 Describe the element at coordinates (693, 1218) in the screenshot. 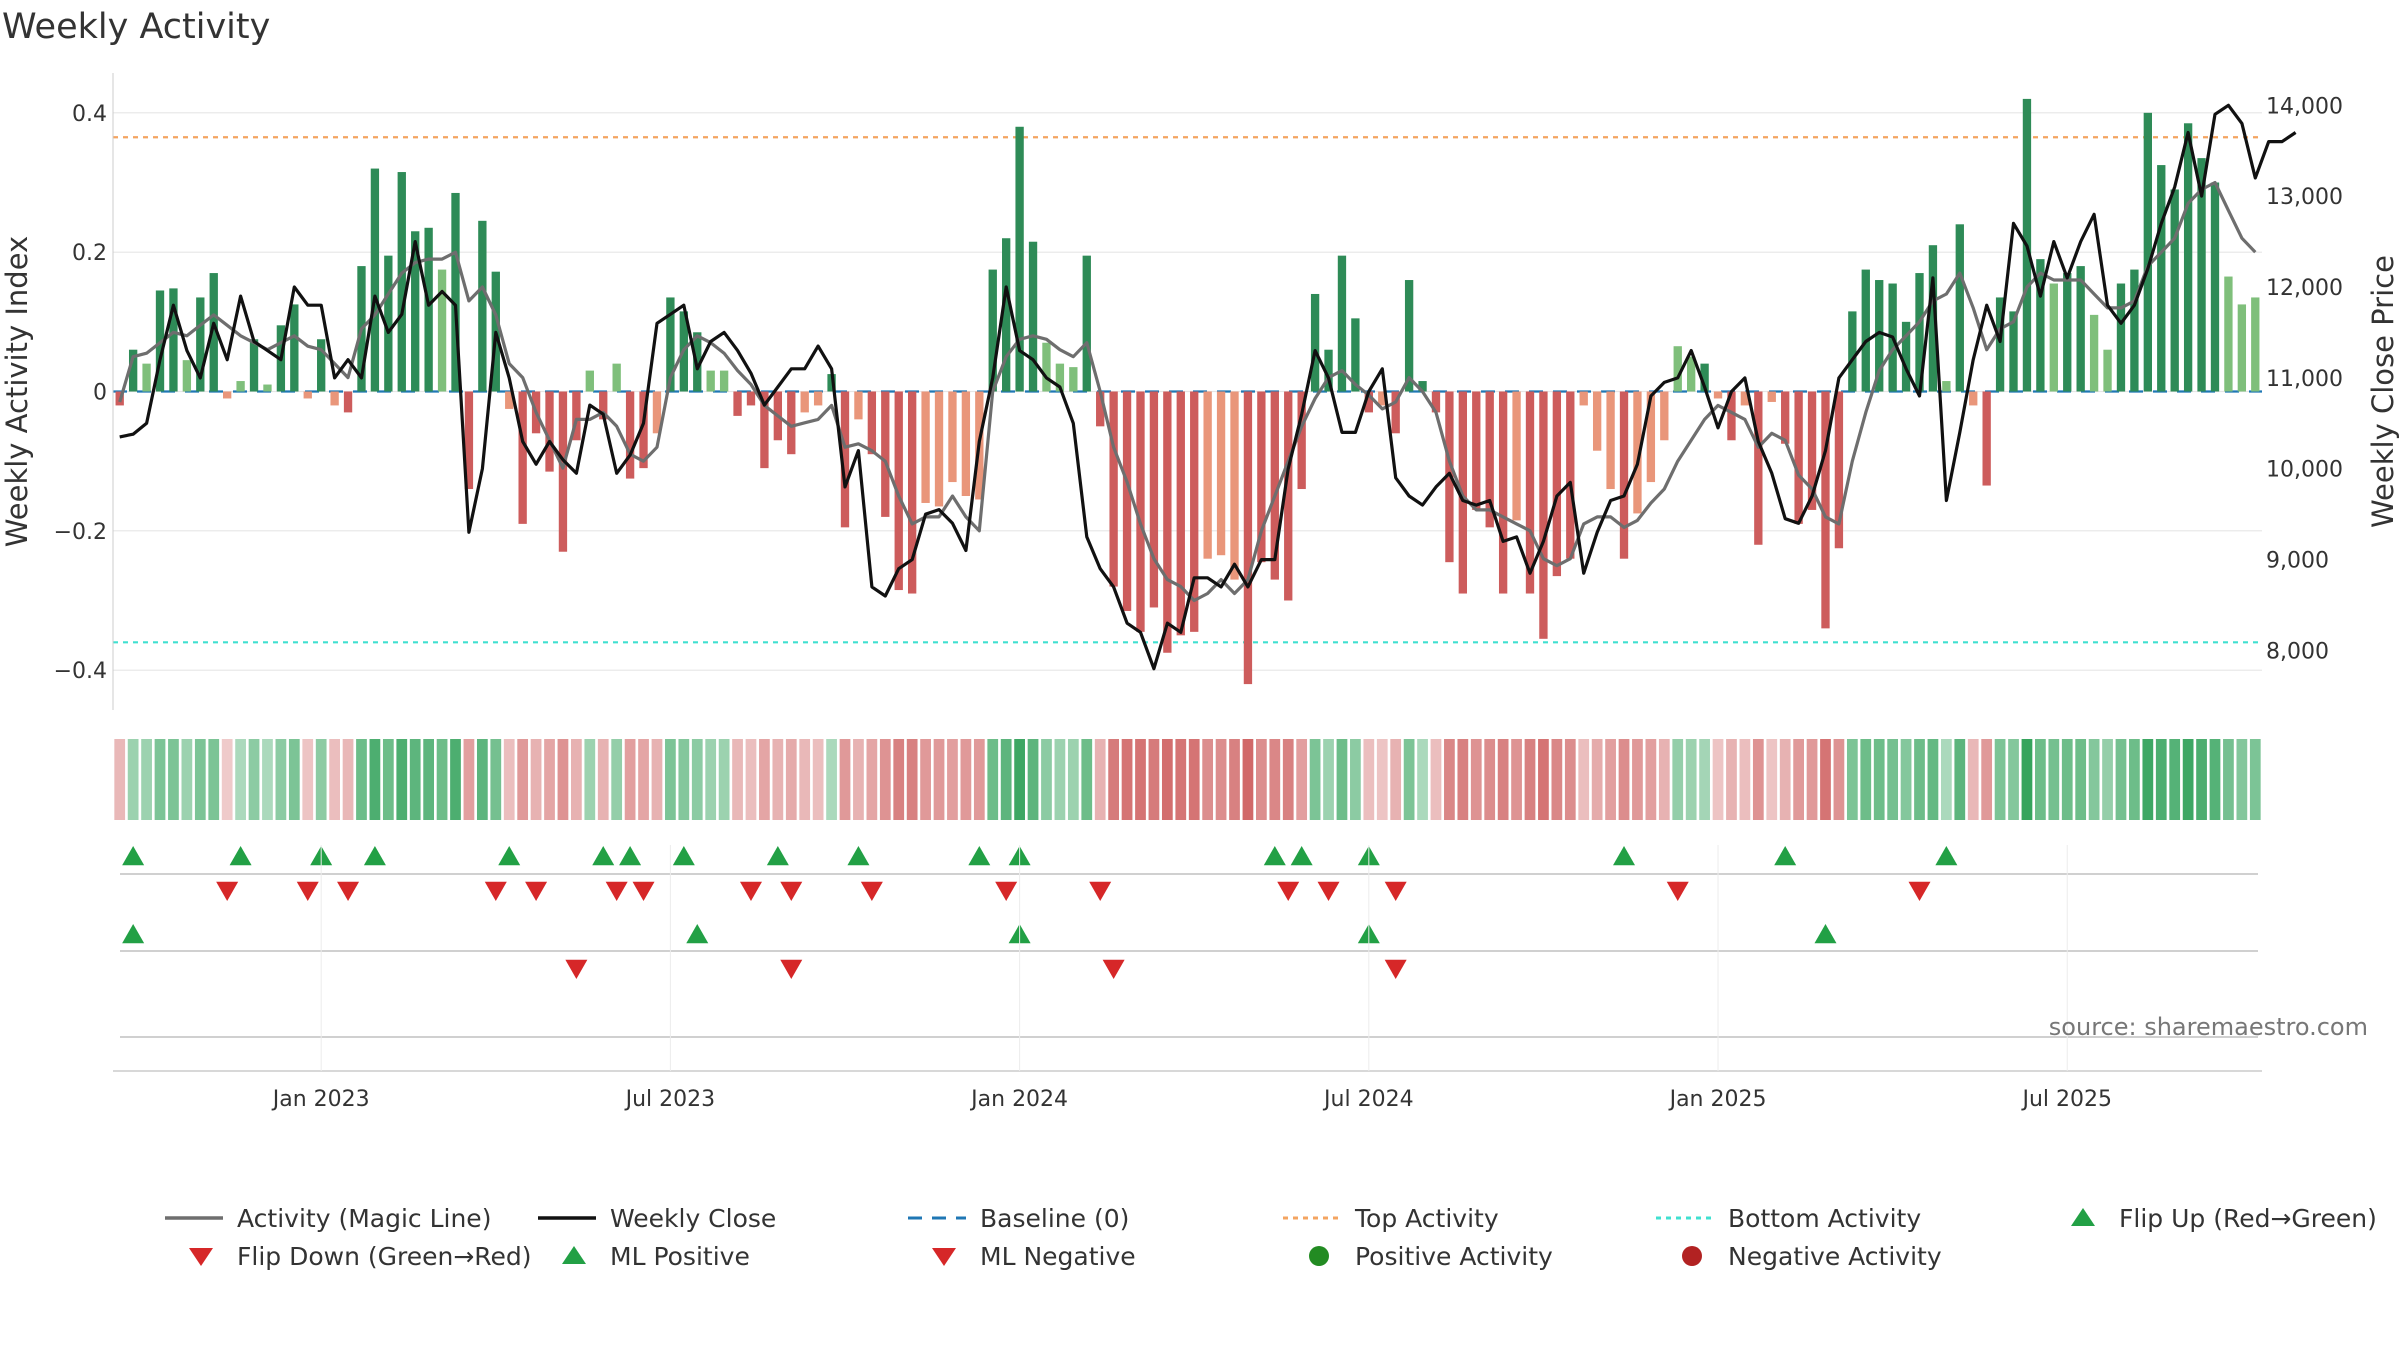

I see `legend-label: Weekly Close` at that location.